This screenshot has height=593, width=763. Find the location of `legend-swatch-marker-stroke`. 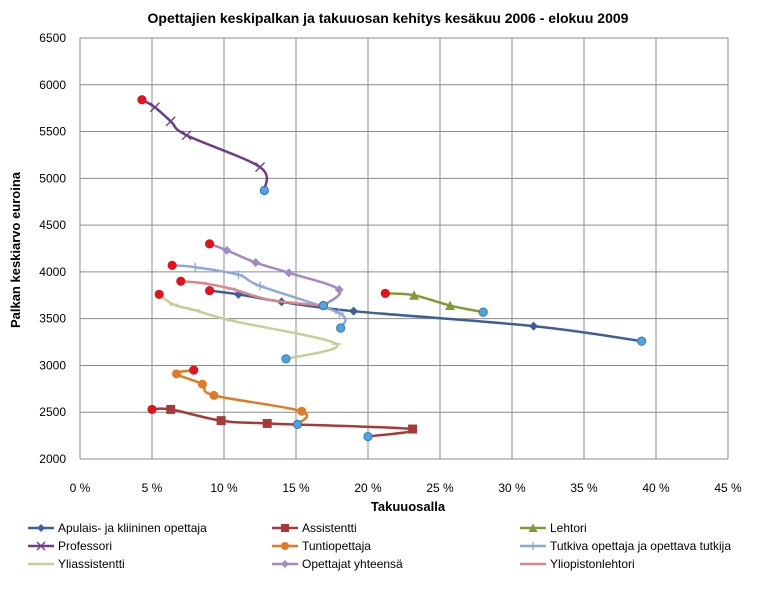

legend-swatch-marker-stroke is located at coordinates (41, 546).